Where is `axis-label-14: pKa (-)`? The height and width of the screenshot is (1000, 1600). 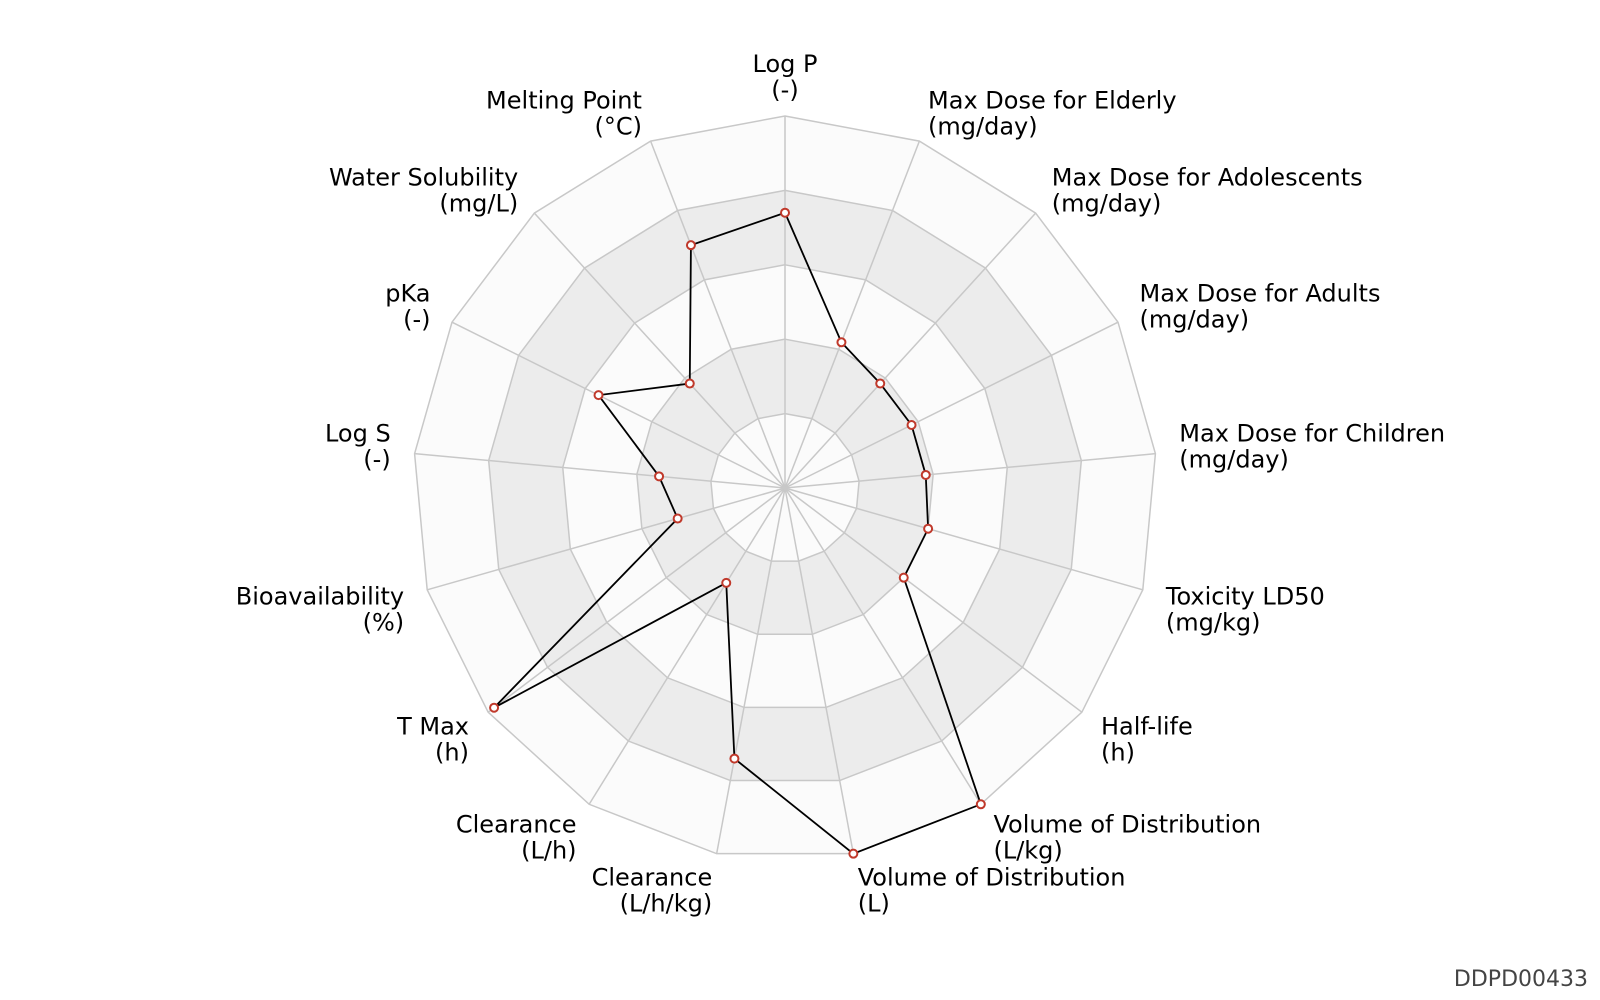 axis-label-14: pKa (-) is located at coordinates (407, 306).